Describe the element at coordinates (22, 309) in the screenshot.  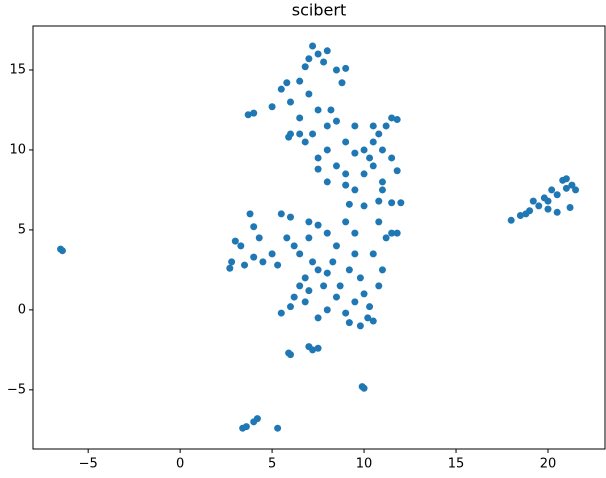
I see `y-tick-label: 0` at that location.